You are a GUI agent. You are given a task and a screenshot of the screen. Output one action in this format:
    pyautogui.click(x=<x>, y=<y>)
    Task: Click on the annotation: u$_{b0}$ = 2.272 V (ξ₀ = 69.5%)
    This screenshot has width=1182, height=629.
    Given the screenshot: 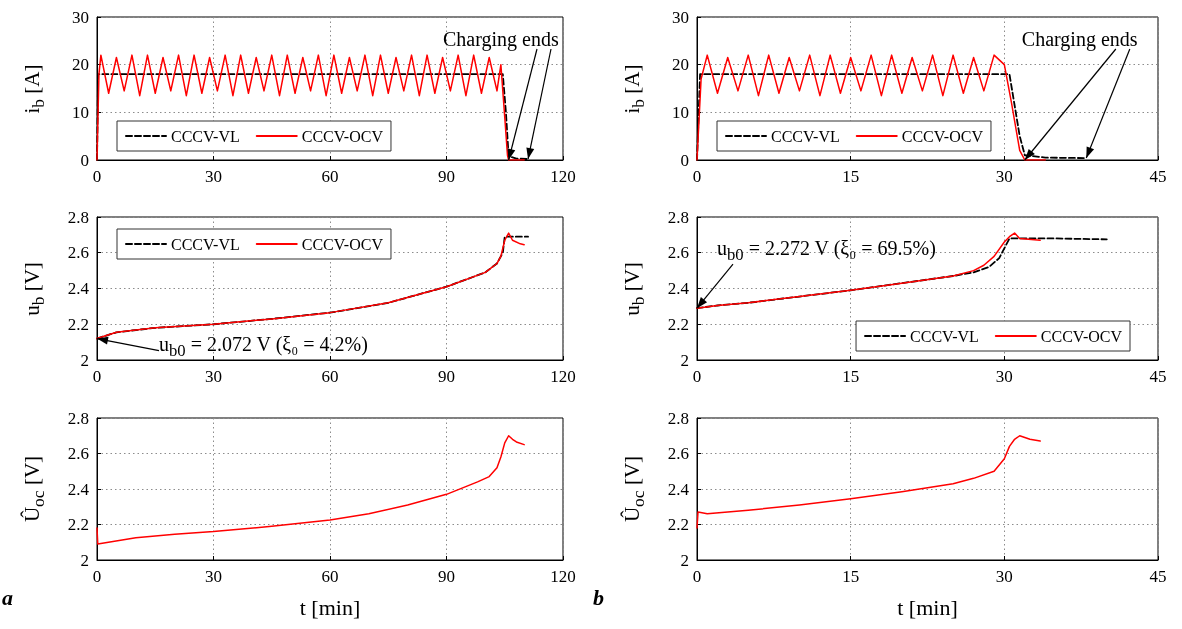 What is the action you would take?
    pyautogui.click(x=826, y=251)
    